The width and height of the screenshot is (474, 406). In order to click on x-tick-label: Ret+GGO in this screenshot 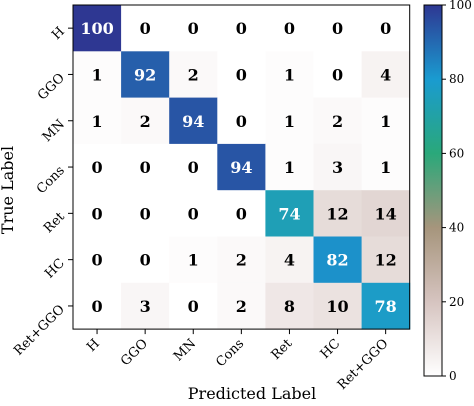, I will do `click(363, 364)`.